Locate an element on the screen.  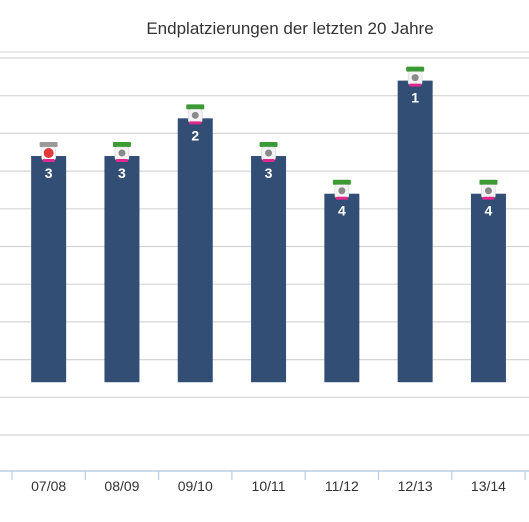
chart-title: Endplatzierungen der letzten 20 Jahre is located at coordinates (289, 28).